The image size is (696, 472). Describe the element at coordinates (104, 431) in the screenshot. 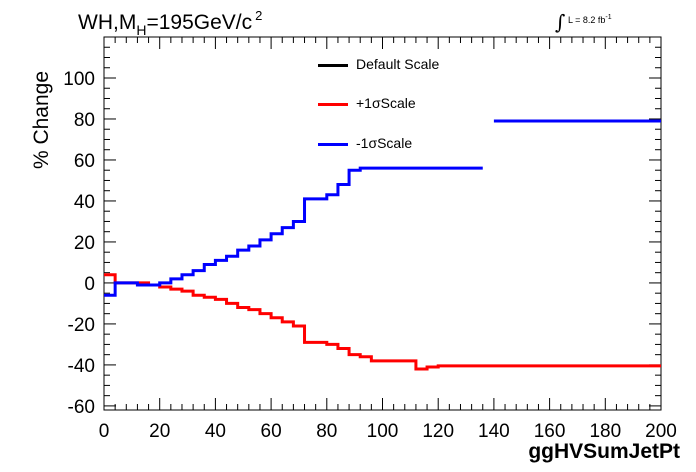

I see `x-tick-label: 0` at that location.